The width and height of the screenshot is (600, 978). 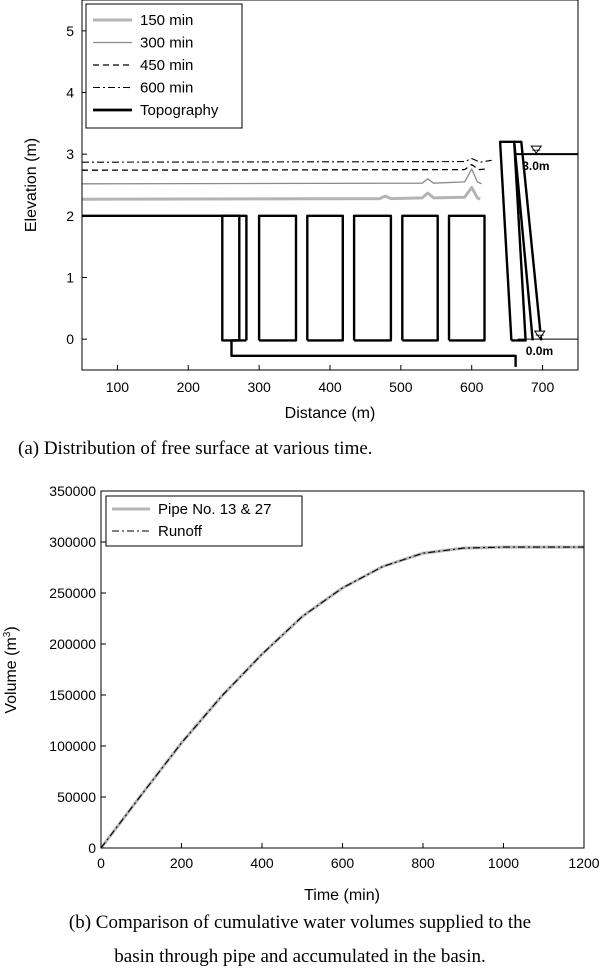 I want to click on water-level-label-1: 3.0m, so click(x=535, y=166).